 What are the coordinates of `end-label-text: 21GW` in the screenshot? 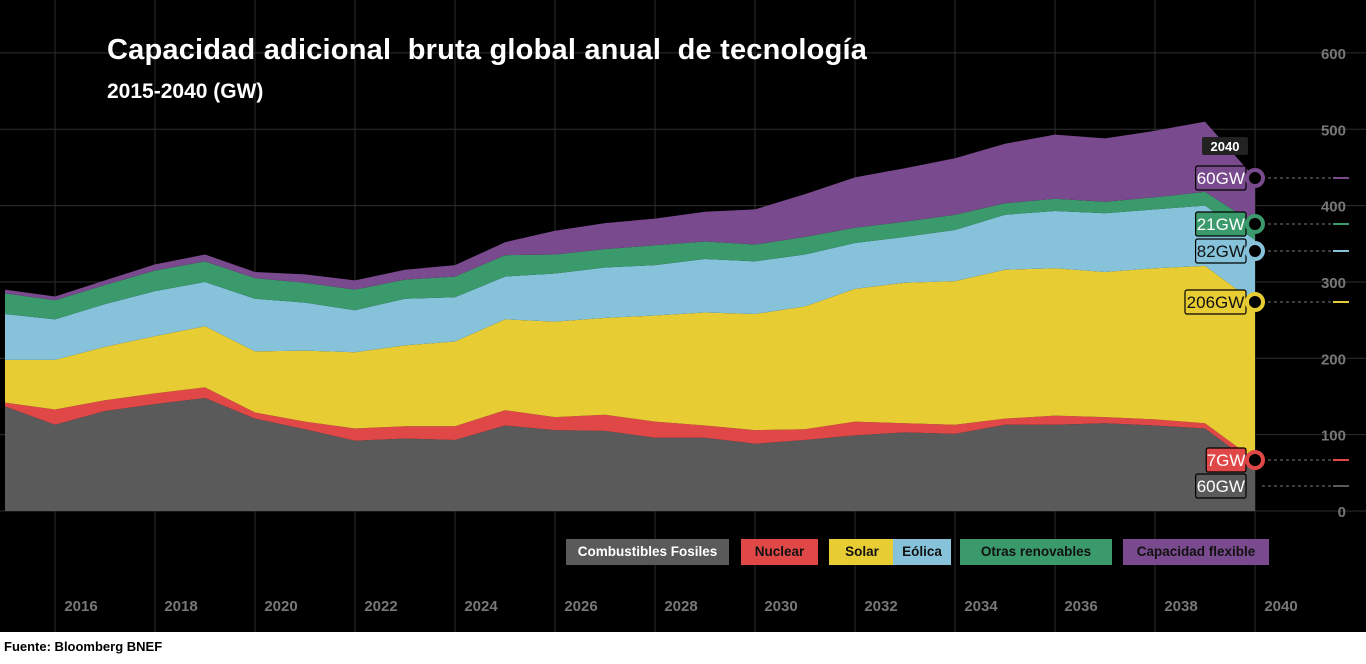 It's located at (1221, 224).